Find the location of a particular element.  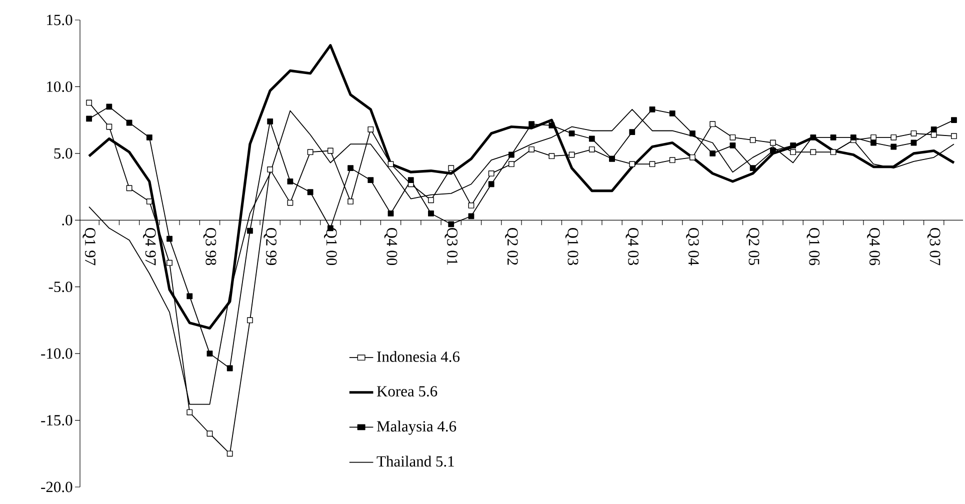

x-tick-label: Q1 03 is located at coordinates (571, 247).